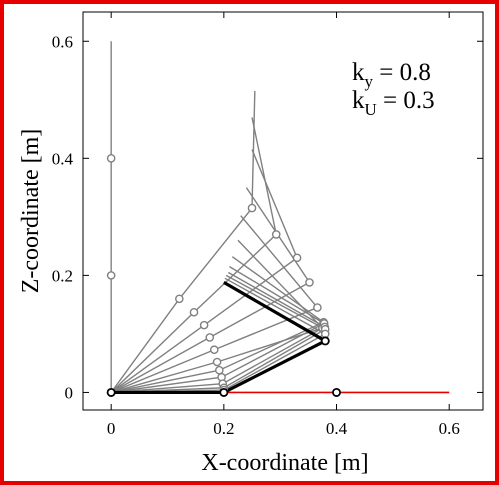 Image resolution: width=499 pixels, height=485 pixels. What do you see at coordinates (63, 158) in the screenshot?
I see `y-tick-label: 0.4` at bounding box center [63, 158].